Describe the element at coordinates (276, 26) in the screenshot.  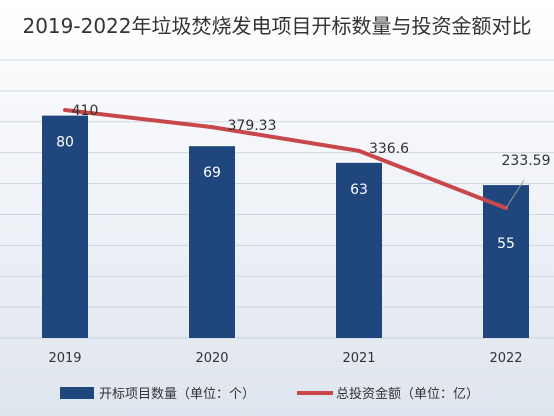
I see `chart-title: 2019-2022年垃圾焚烧发电项目开标数量与投资金额对比` at that location.